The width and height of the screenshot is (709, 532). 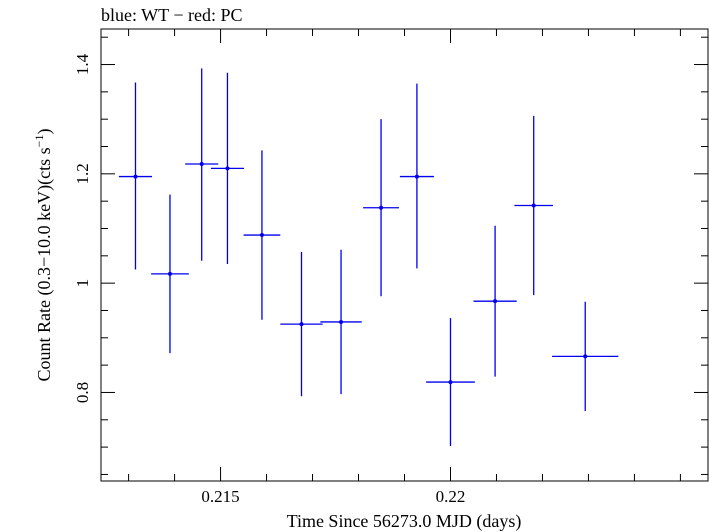 What do you see at coordinates (171, 15) in the screenshot?
I see `chart-title: blue: WT − red: PC` at bounding box center [171, 15].